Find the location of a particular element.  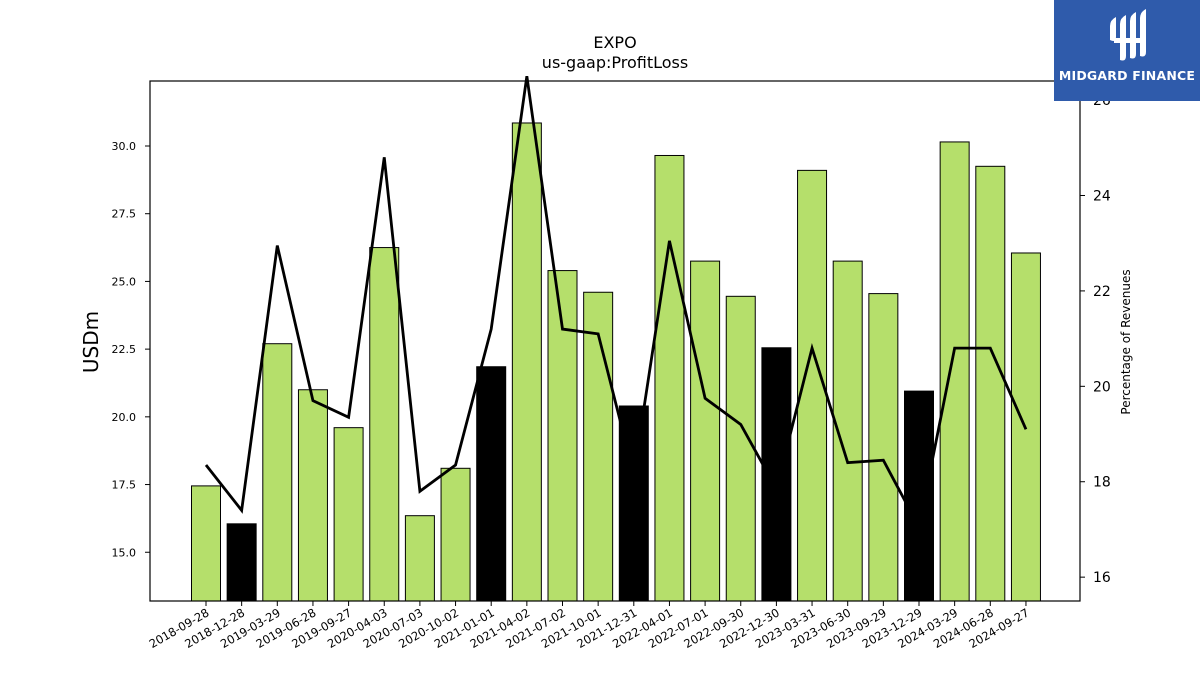

y-axis-label: USDm is located at coordinates (91, 342).